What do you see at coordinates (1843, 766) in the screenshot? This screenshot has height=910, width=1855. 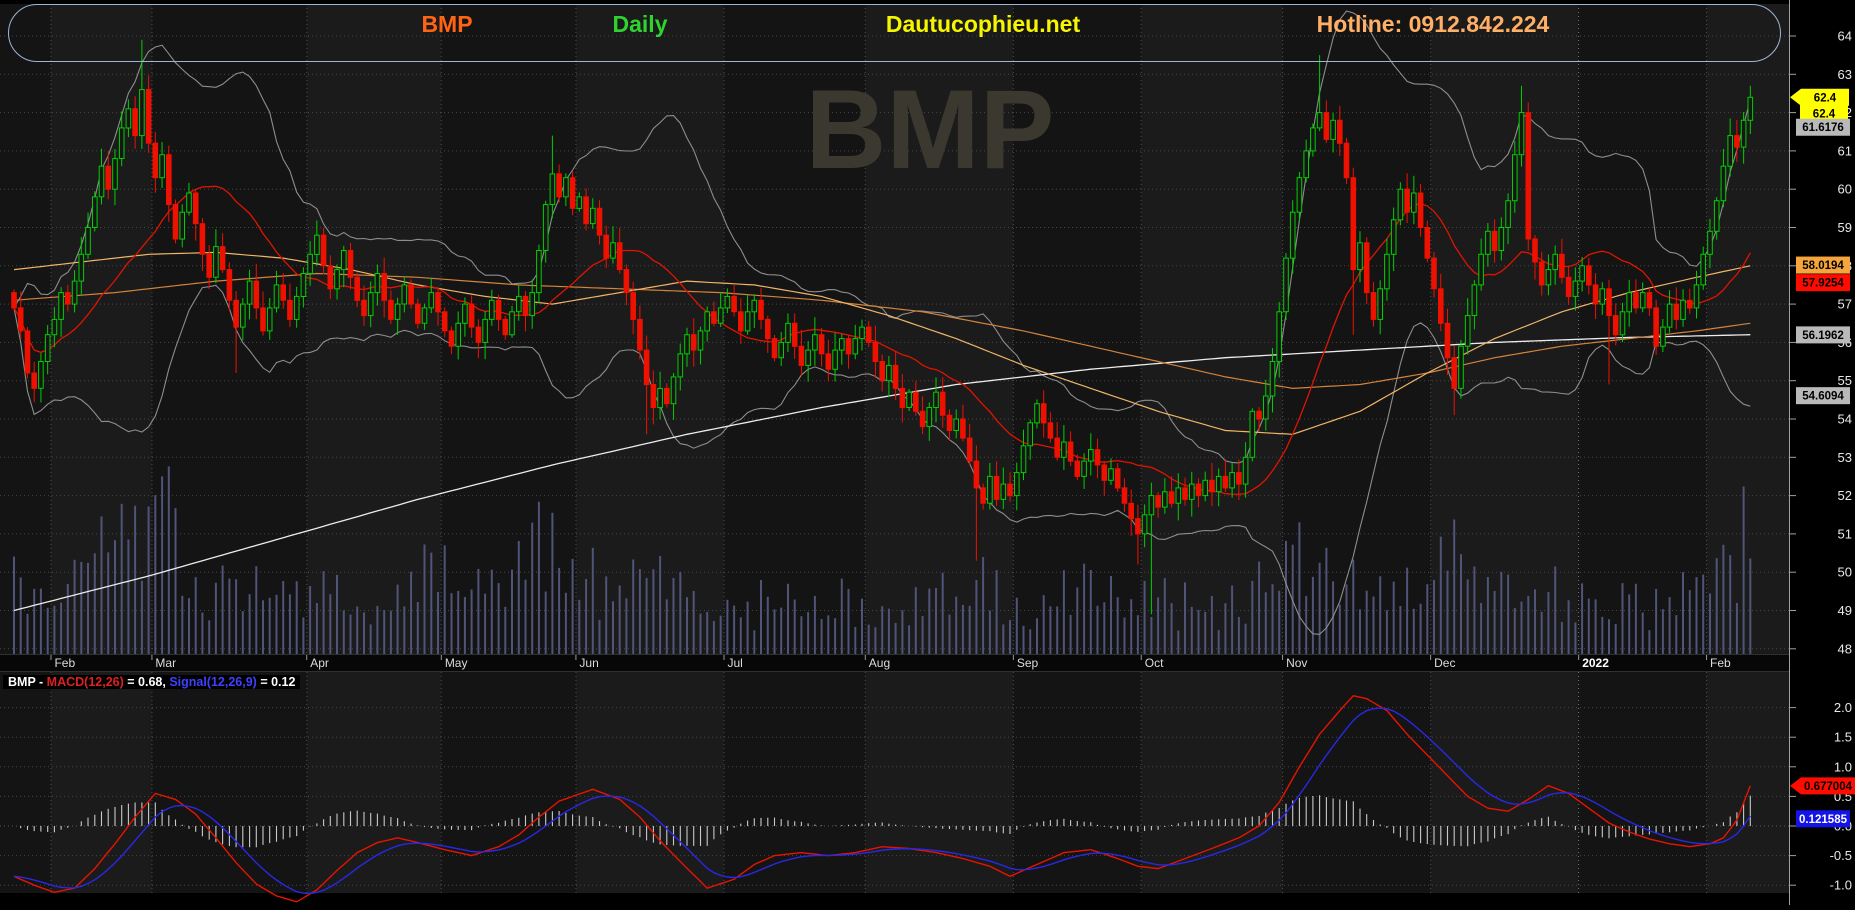 I see `svg-text: 1.0` at bounding box center [1843, 766].